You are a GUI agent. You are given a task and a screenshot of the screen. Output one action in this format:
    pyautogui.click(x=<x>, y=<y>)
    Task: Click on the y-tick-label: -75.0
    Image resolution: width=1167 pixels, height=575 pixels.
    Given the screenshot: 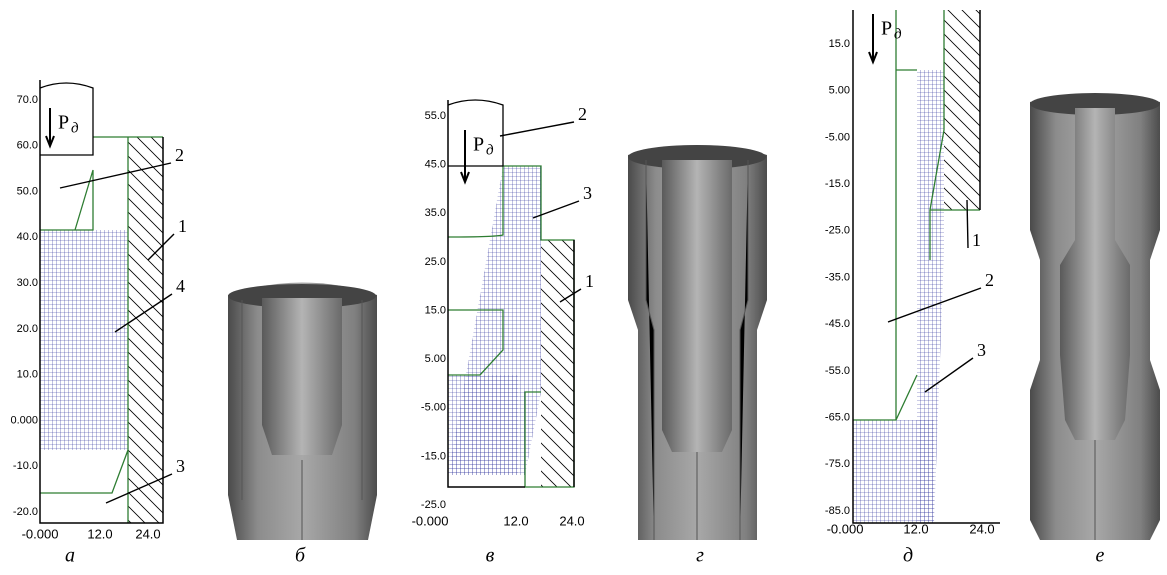 What is the action you would take?
    pyautogui.click(x=837, y=464)
    